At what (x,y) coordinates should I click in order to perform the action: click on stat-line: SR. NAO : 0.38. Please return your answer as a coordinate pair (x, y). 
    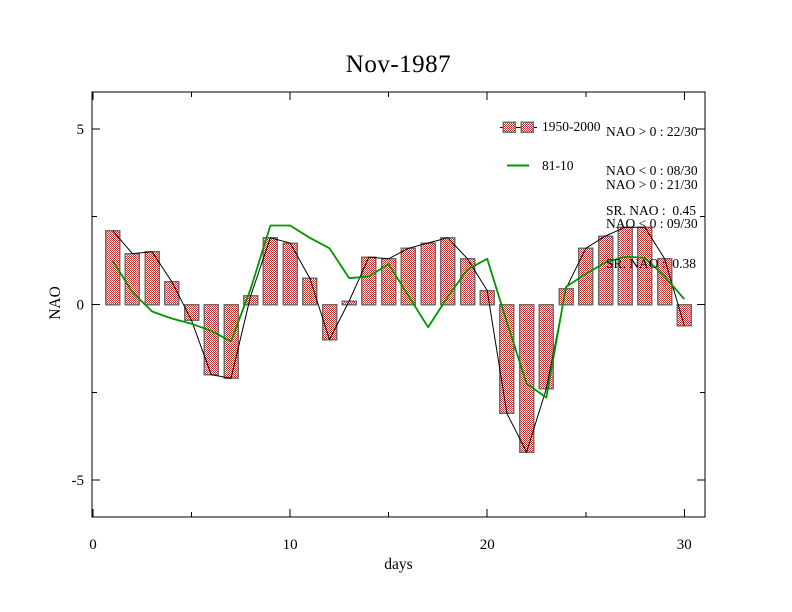
    Looking at the image, I should click on (651, 264).